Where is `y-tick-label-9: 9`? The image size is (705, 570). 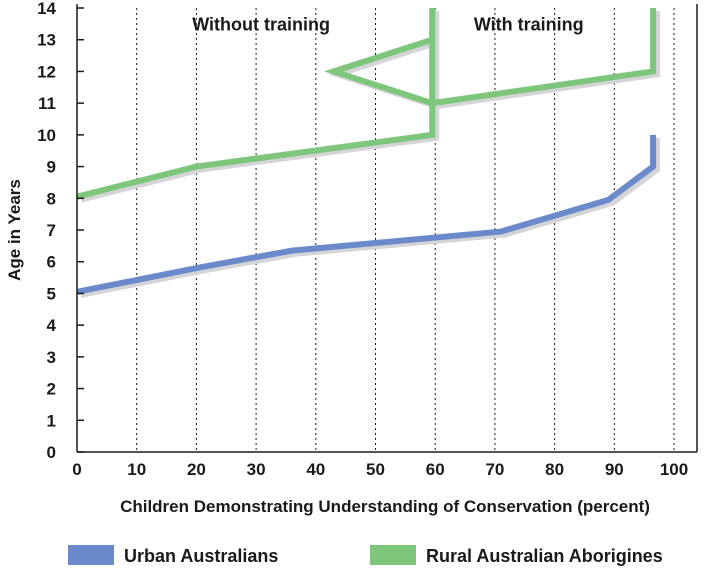
y-tick-label-9: 9 is located at coordinates (51, 167).